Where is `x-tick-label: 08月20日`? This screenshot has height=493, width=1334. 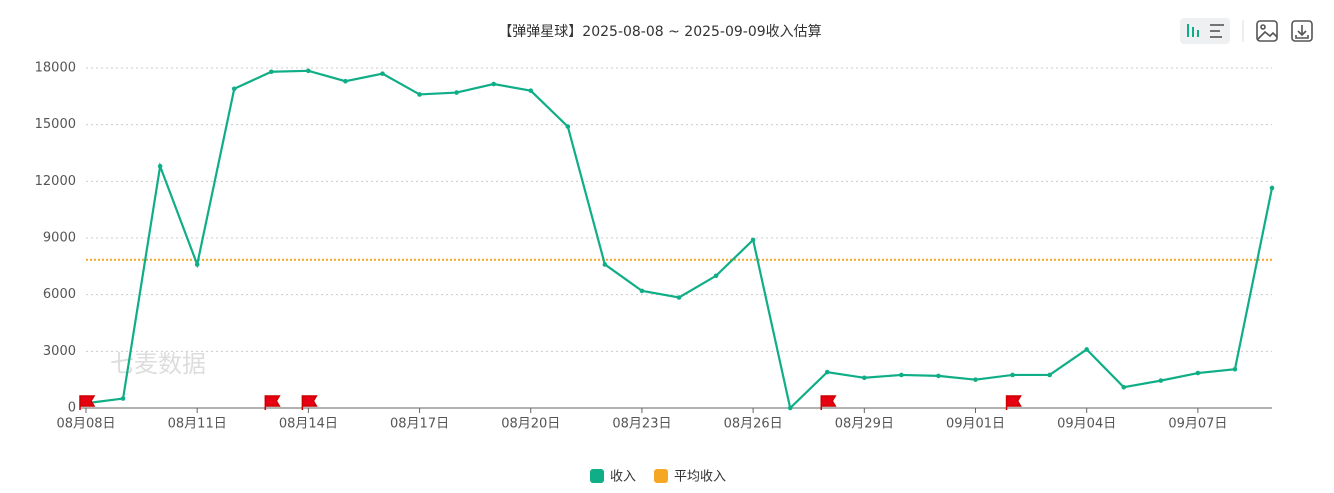
x-tick-label: 08月20日 is located at coordinates (530, 424).